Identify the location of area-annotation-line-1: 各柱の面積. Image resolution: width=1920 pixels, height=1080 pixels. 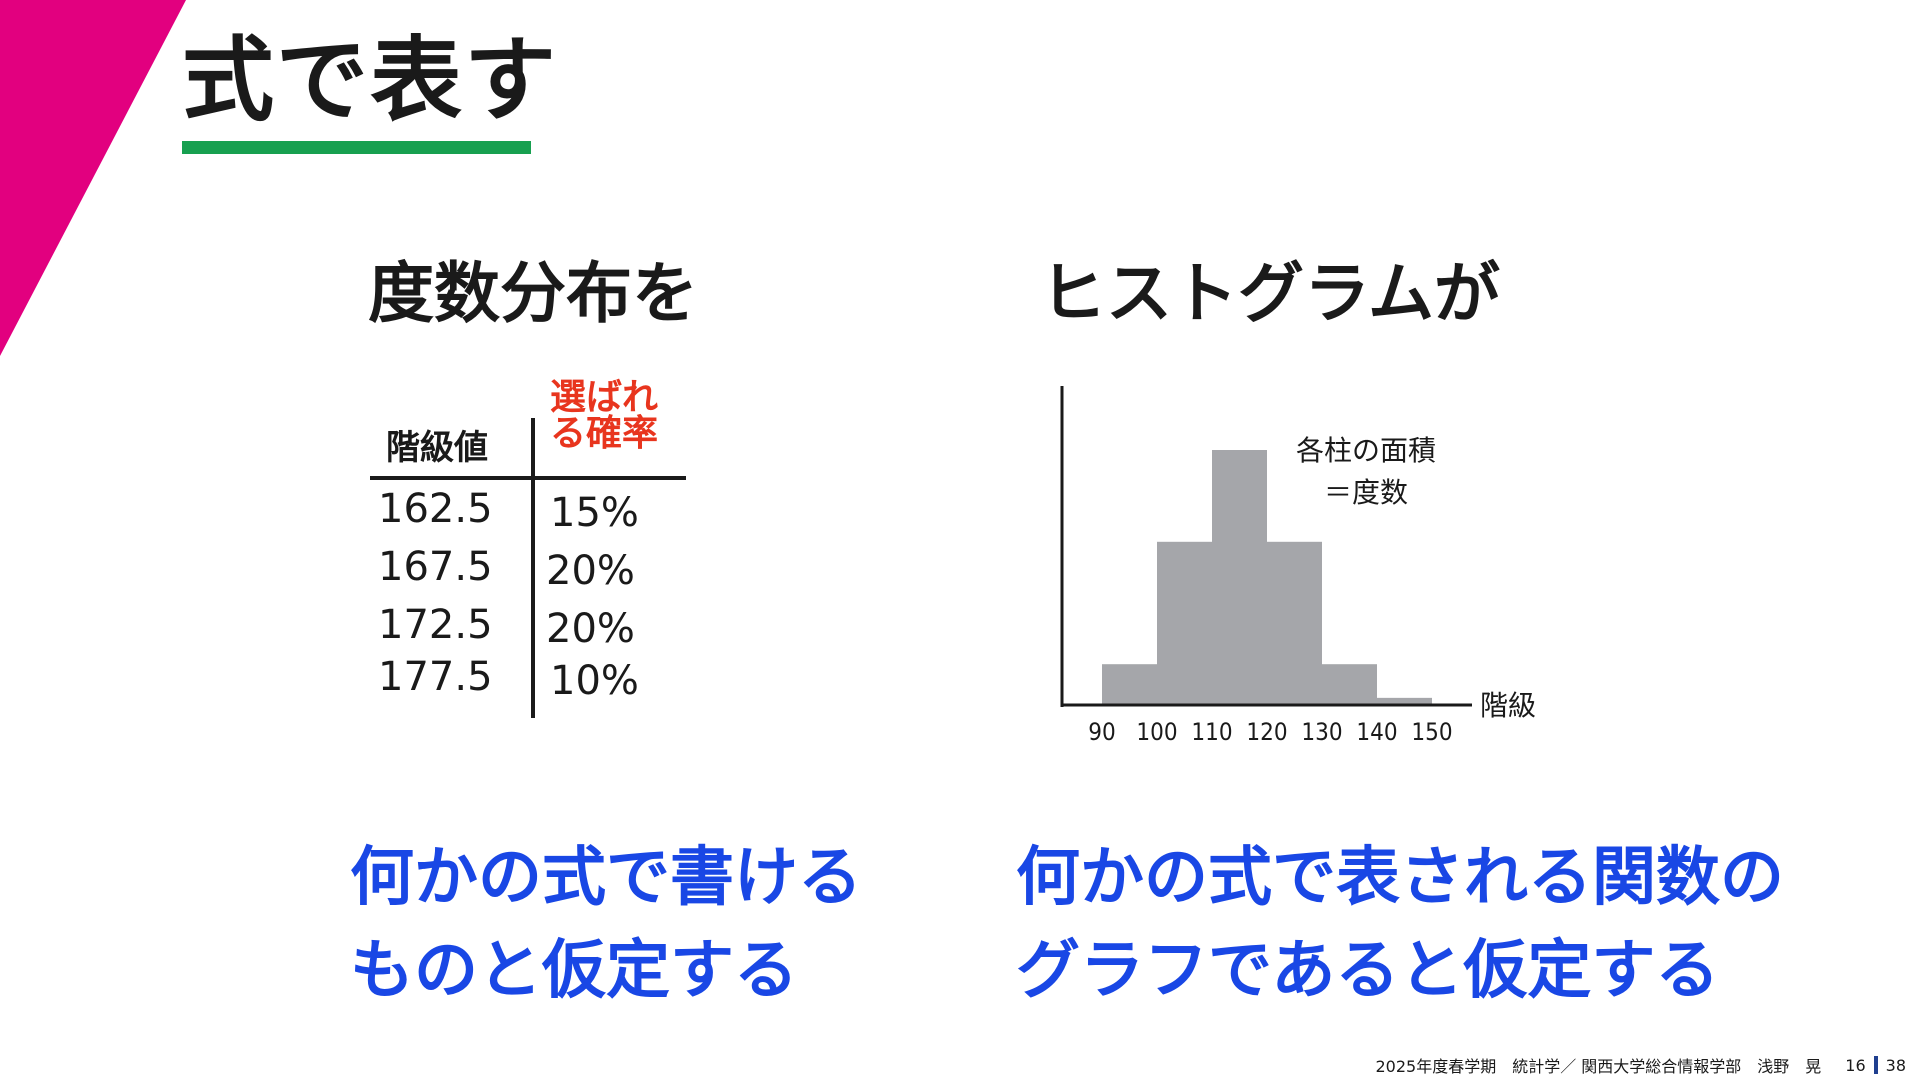
(1366, 450).